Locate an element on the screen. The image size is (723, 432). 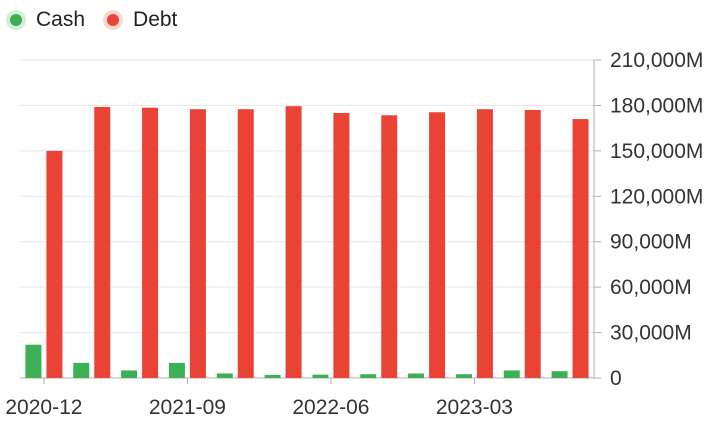
y-tick-label: 180,000M is located at coordinates (656, 105).